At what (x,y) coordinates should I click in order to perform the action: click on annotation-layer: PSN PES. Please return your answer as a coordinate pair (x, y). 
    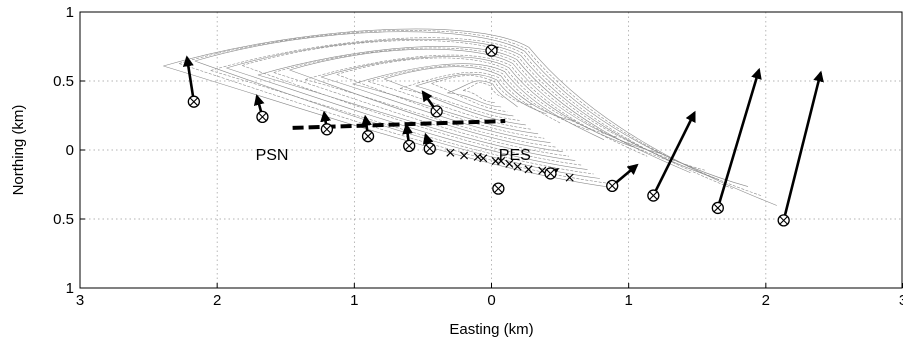
    Looking at the image, I should click on (393, 141).